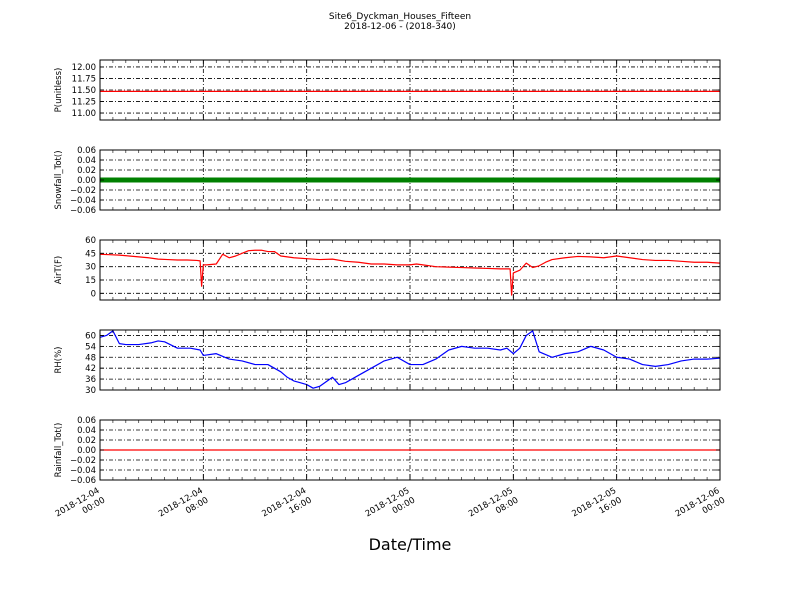 The image size is (800, 600). I want to click on y-axis-label: Rainfall_Tot(), so click(59, 450).